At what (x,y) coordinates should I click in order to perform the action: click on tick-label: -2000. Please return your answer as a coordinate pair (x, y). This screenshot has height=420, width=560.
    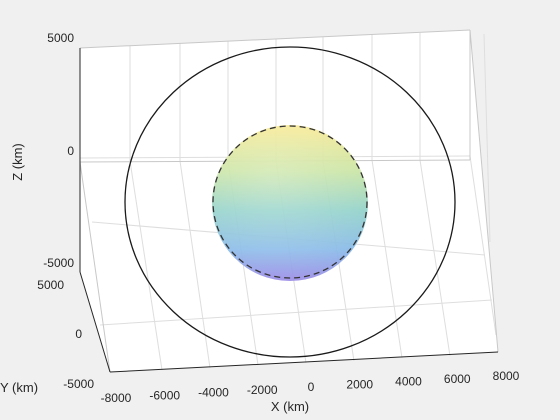
    Looking at the image, I should click on (262, 390).